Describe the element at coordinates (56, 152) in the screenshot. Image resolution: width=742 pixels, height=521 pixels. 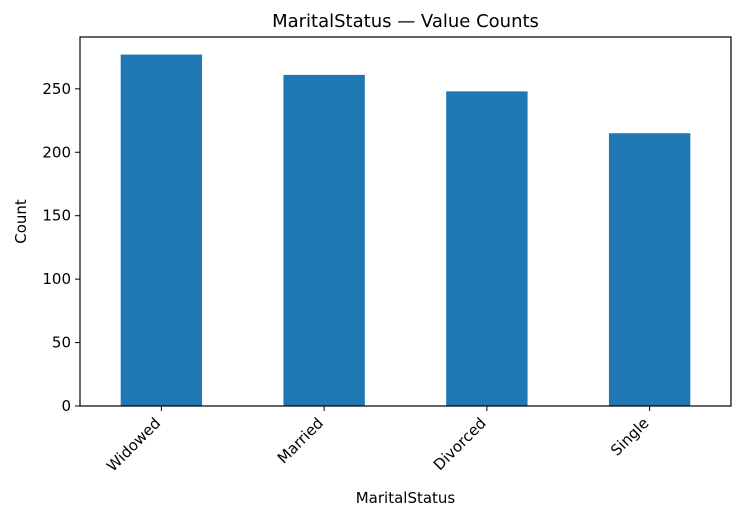
I see `y-tick-label: 200` at that location.